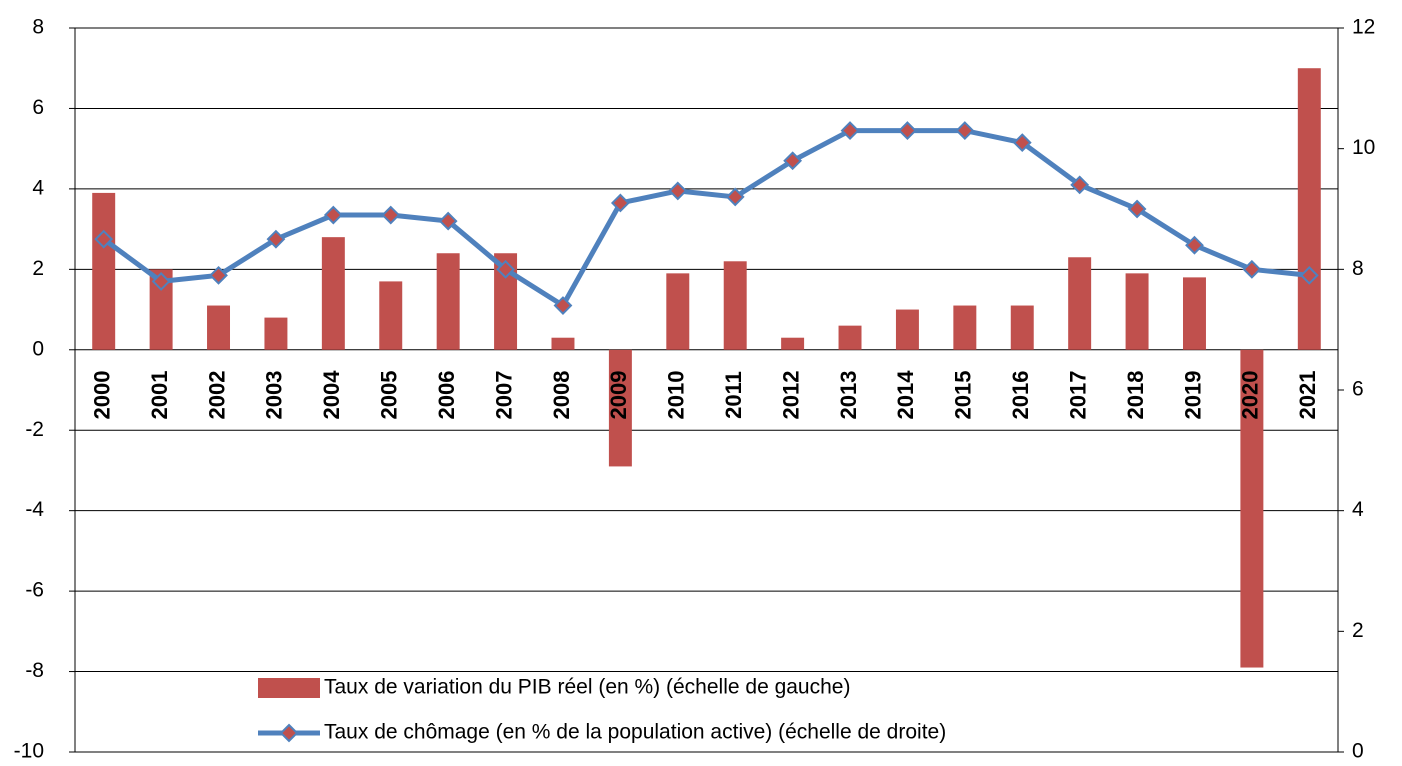  What do you see at coordinates (29, 750) in the screenshot?
I see `y-tick-label: -10` at bounding box center [29, 750].